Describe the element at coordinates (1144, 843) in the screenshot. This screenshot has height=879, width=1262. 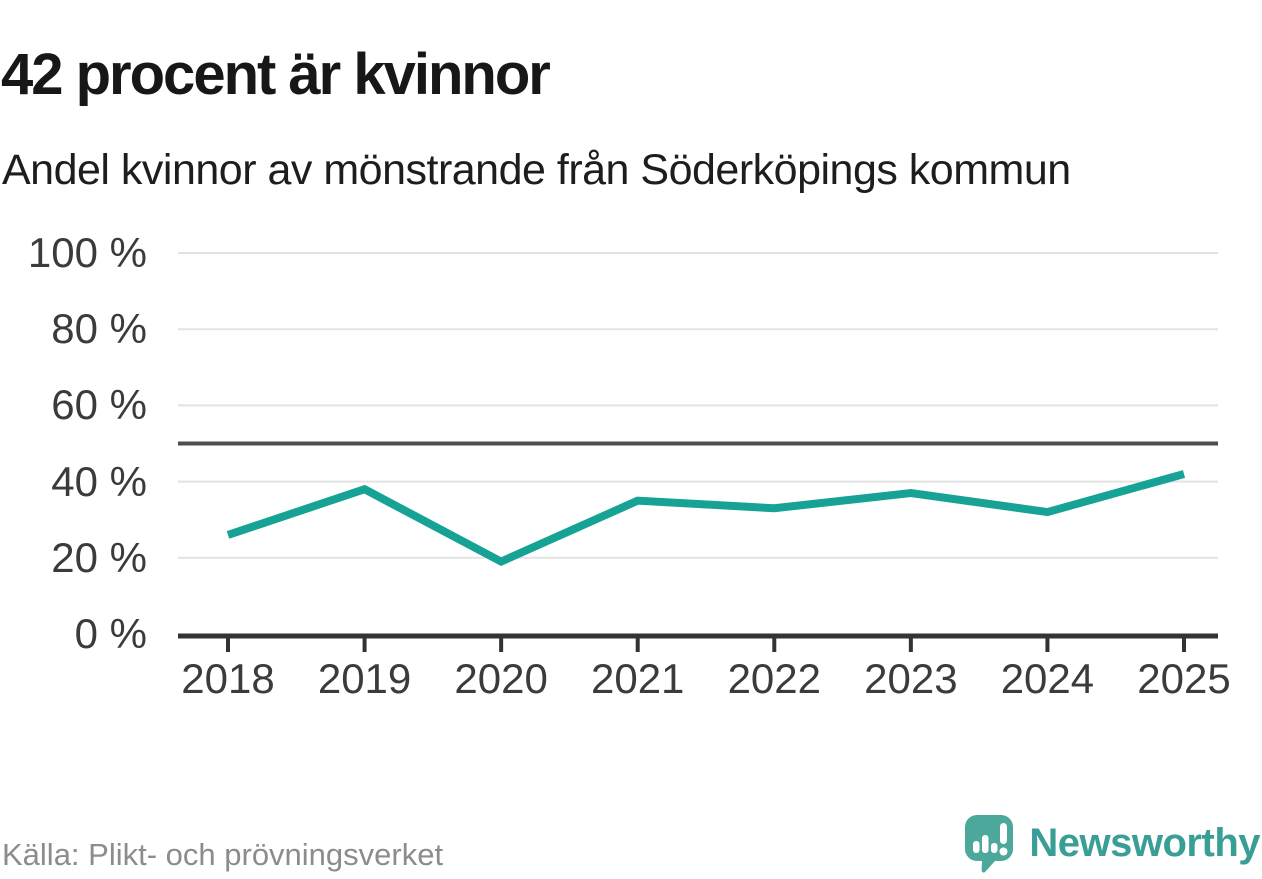
I see `brand-name: Newsworthy` at that location.